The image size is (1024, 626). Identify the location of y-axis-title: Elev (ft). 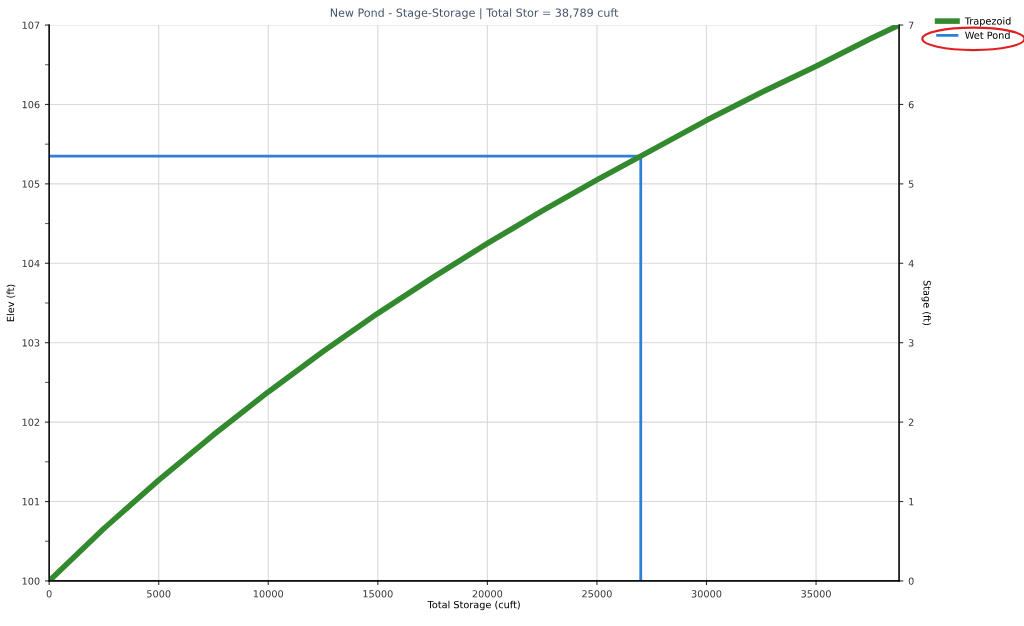
(11, 303).